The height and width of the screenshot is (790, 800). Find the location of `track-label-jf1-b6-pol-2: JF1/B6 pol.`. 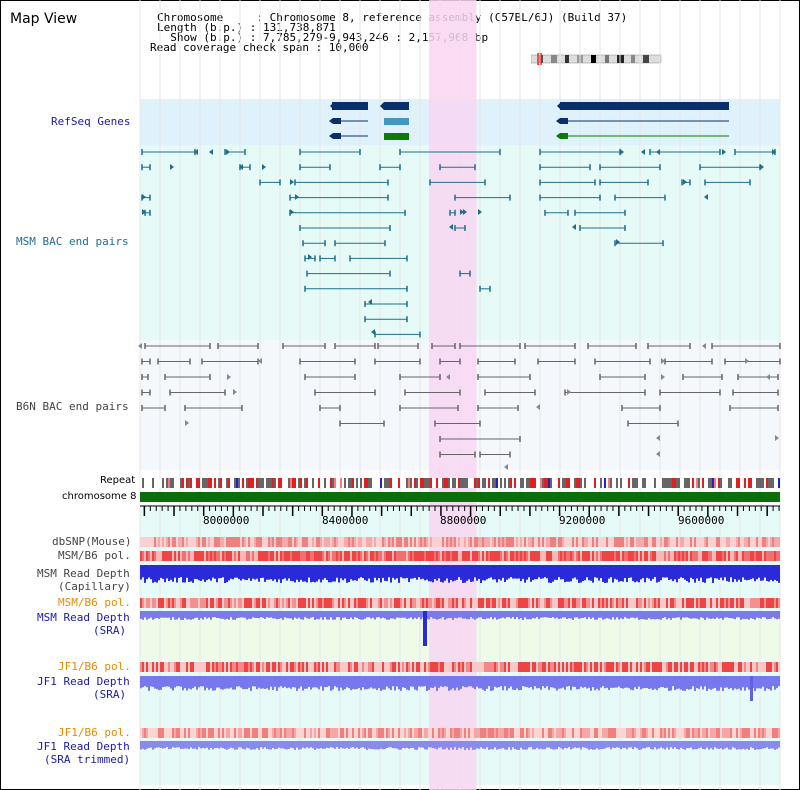

track-label-jf1-b6-pol-2: JF1/B6 pol. is located at coordinates (94, 732).